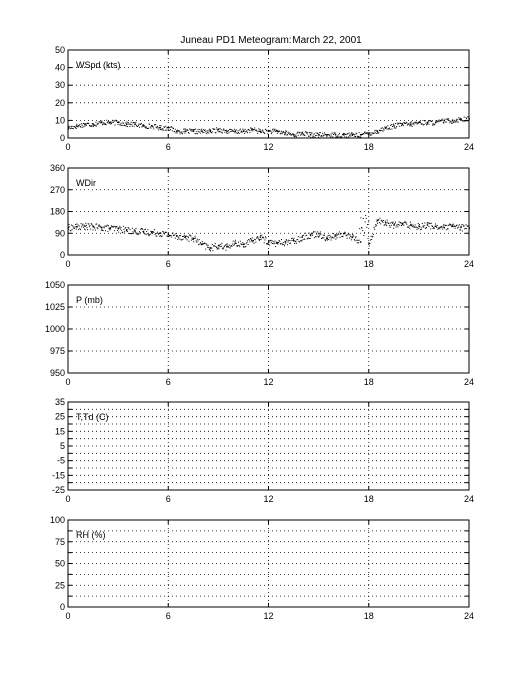  I want to click on panel-label: WSpd (kts), so click(98, 65).